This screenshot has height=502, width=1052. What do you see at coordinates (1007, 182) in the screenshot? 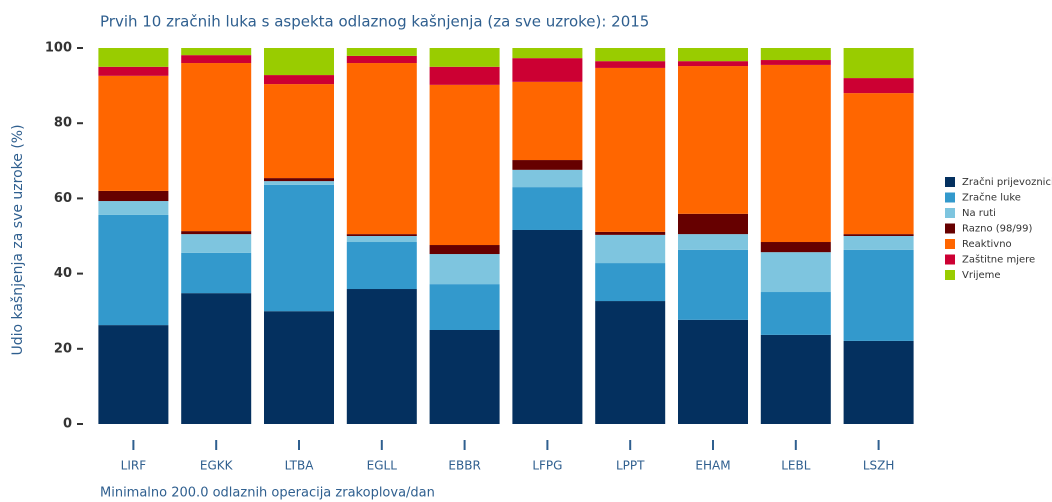
I see `legend-label: Zračni prijevoznici` at bounding box center [1007, 182].